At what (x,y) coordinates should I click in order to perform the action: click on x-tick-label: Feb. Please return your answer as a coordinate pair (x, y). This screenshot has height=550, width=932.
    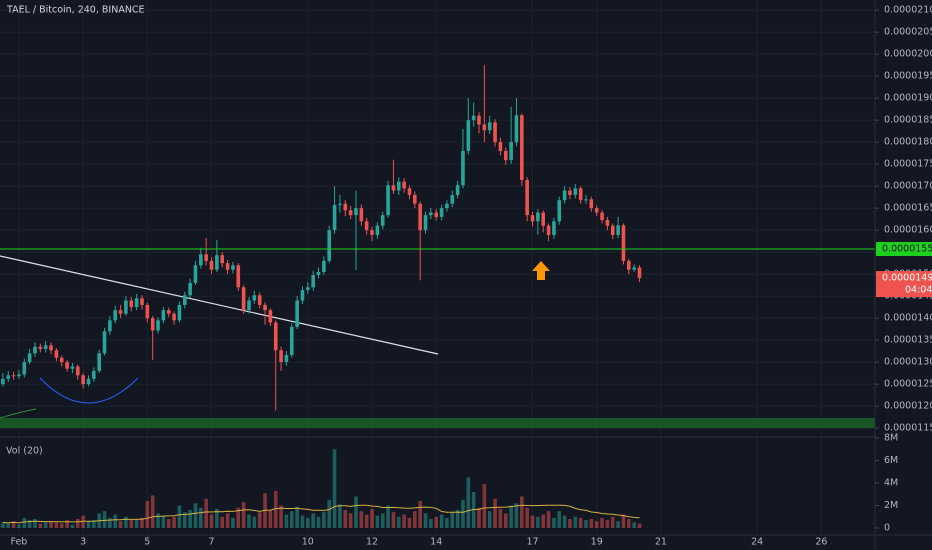
    Looking at the image, I should click on (19, 542).